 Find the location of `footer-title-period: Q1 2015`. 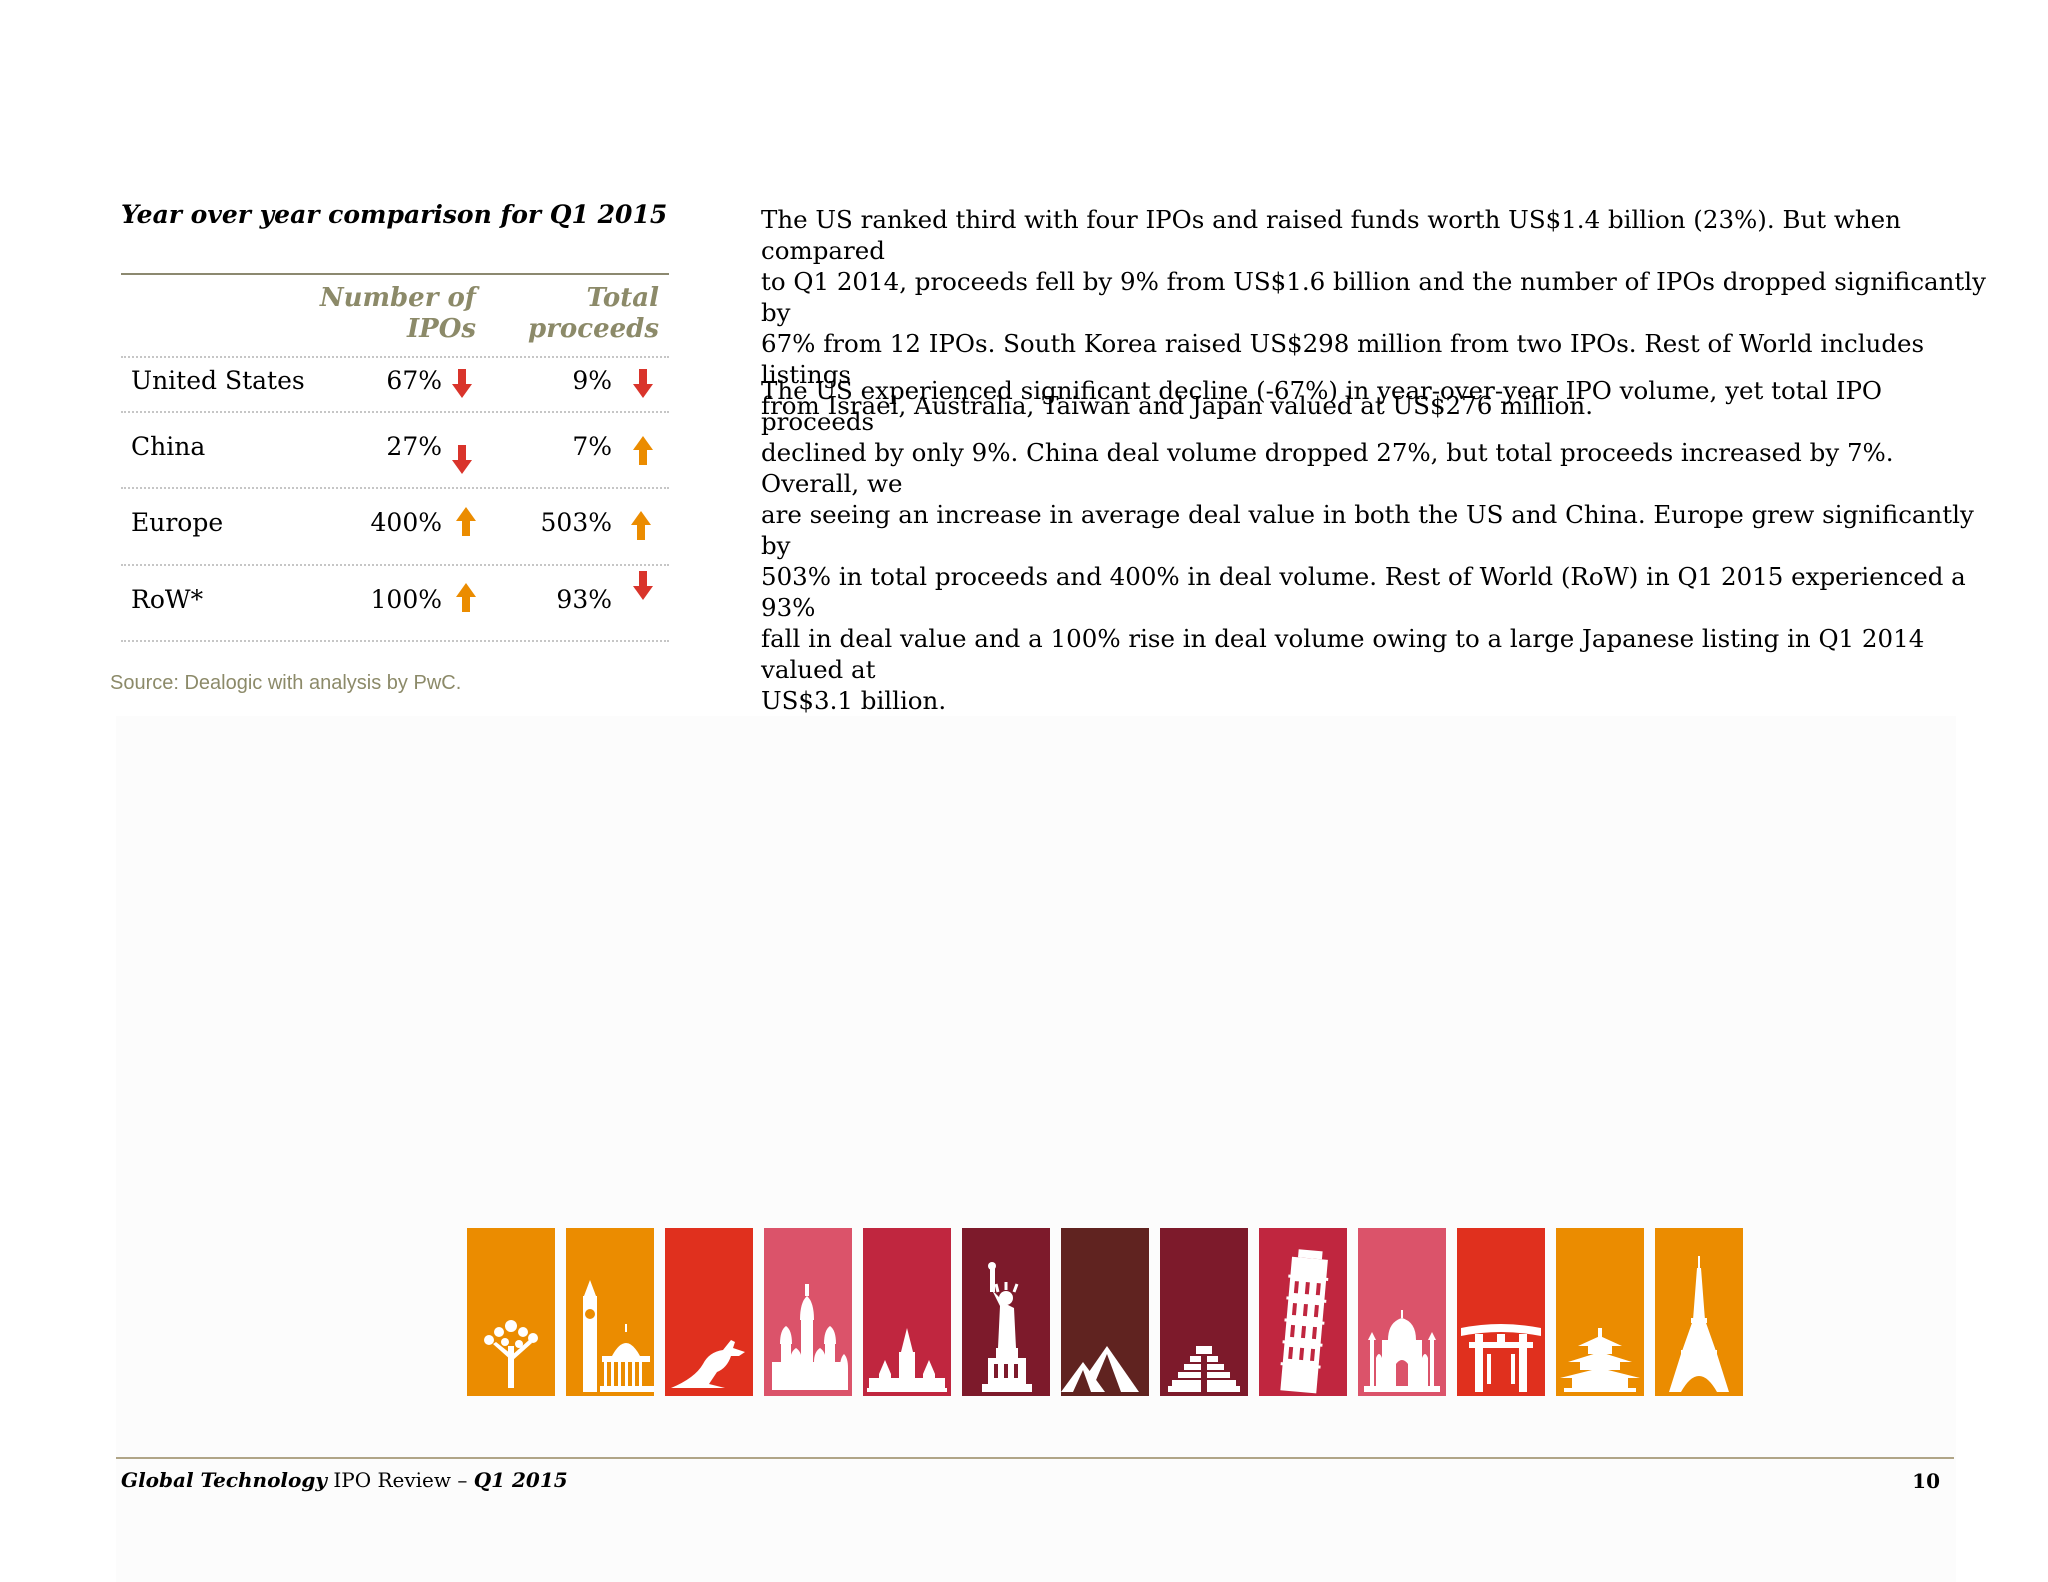

footer-title-period: Q1 2015 is located at coordinates (520, 1480).